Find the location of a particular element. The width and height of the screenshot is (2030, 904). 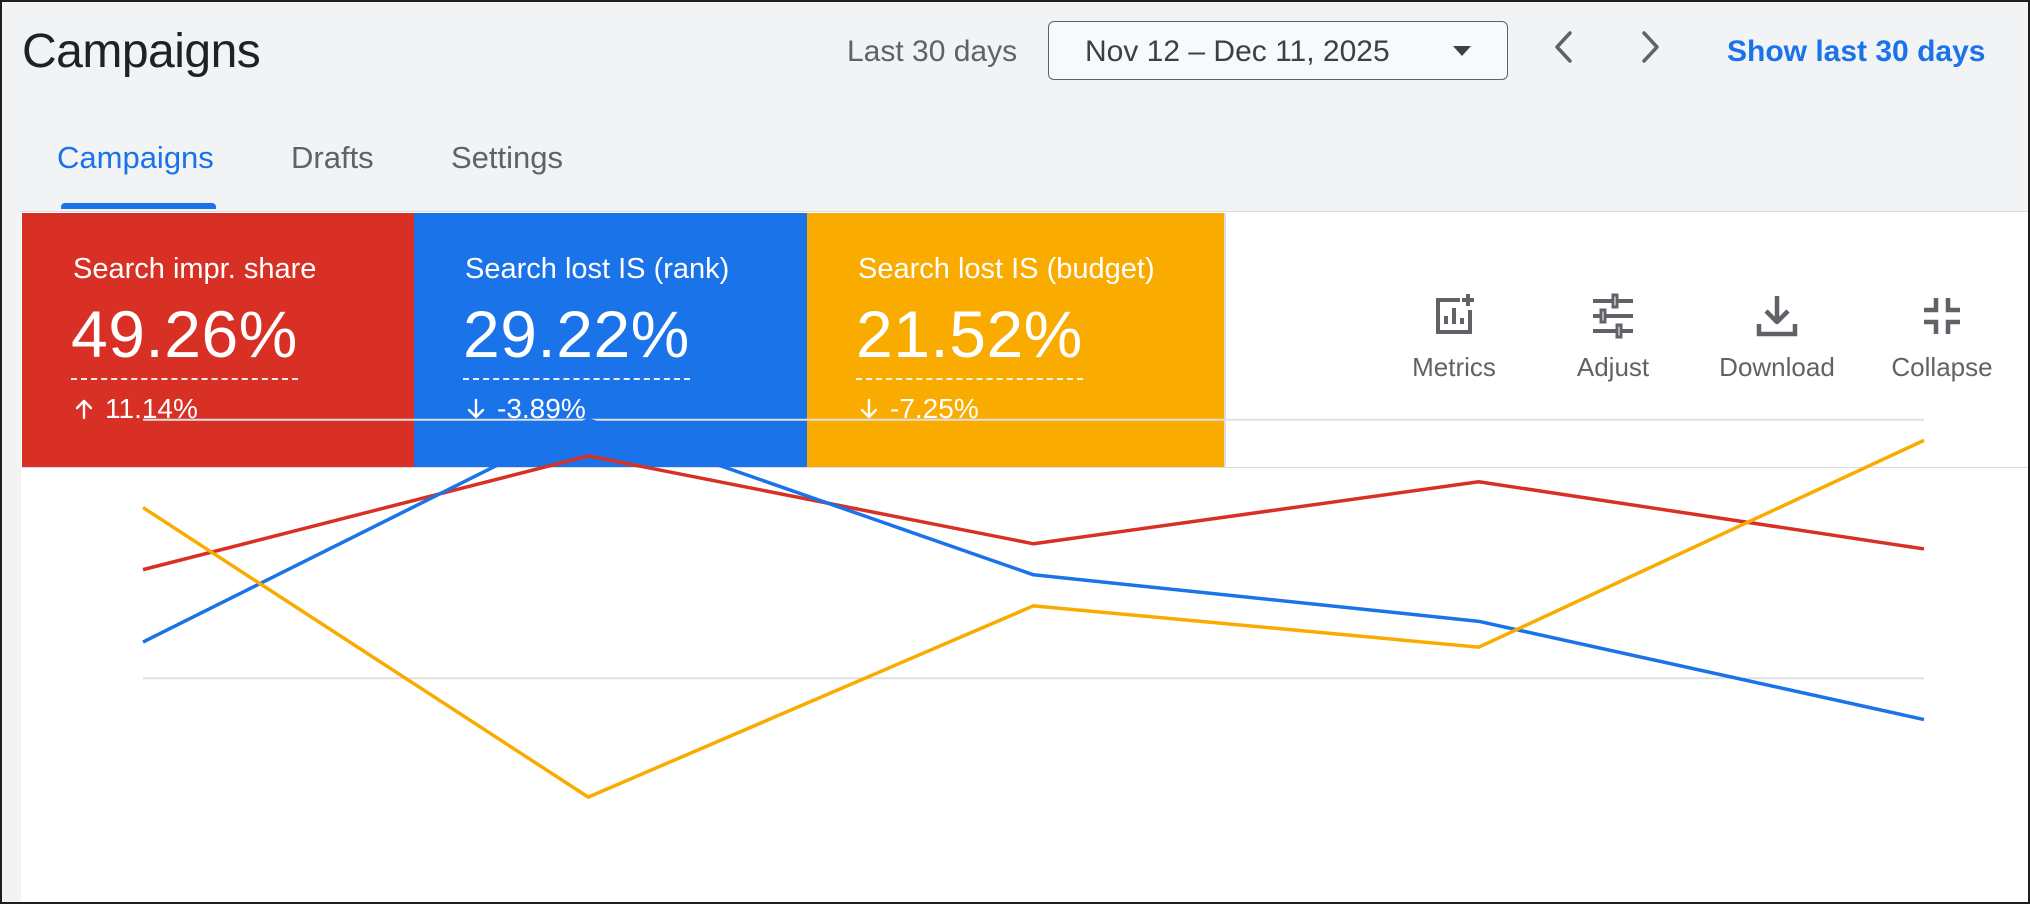

metric-value: 21.52% is located at coordinates (969, 338).